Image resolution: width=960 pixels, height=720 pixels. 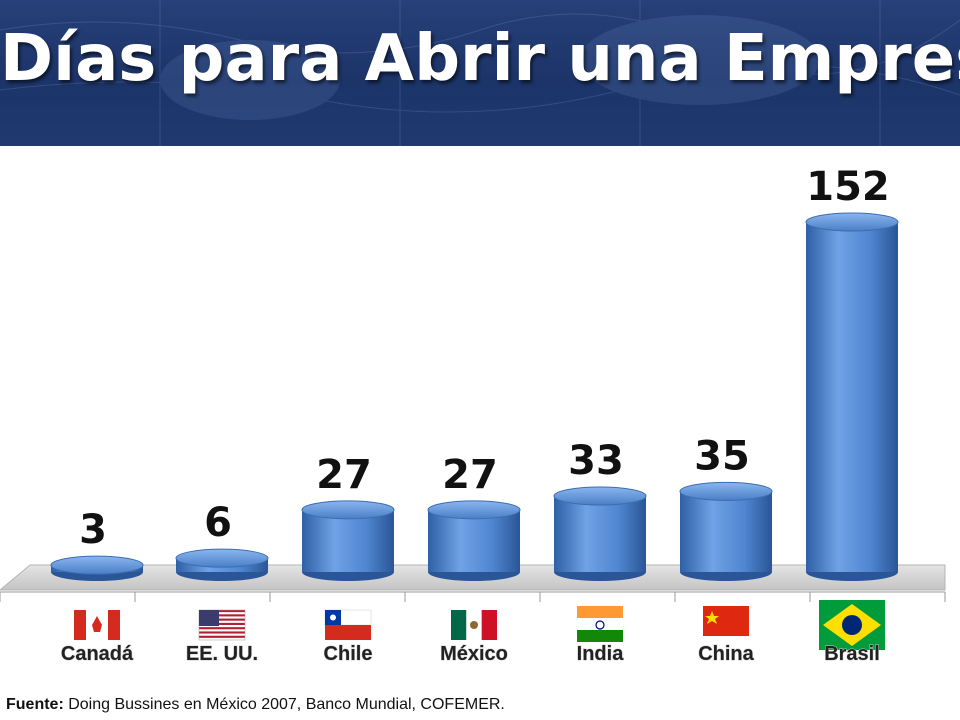 I want to click on category-label: Brasil, so click(x=852, y=654).